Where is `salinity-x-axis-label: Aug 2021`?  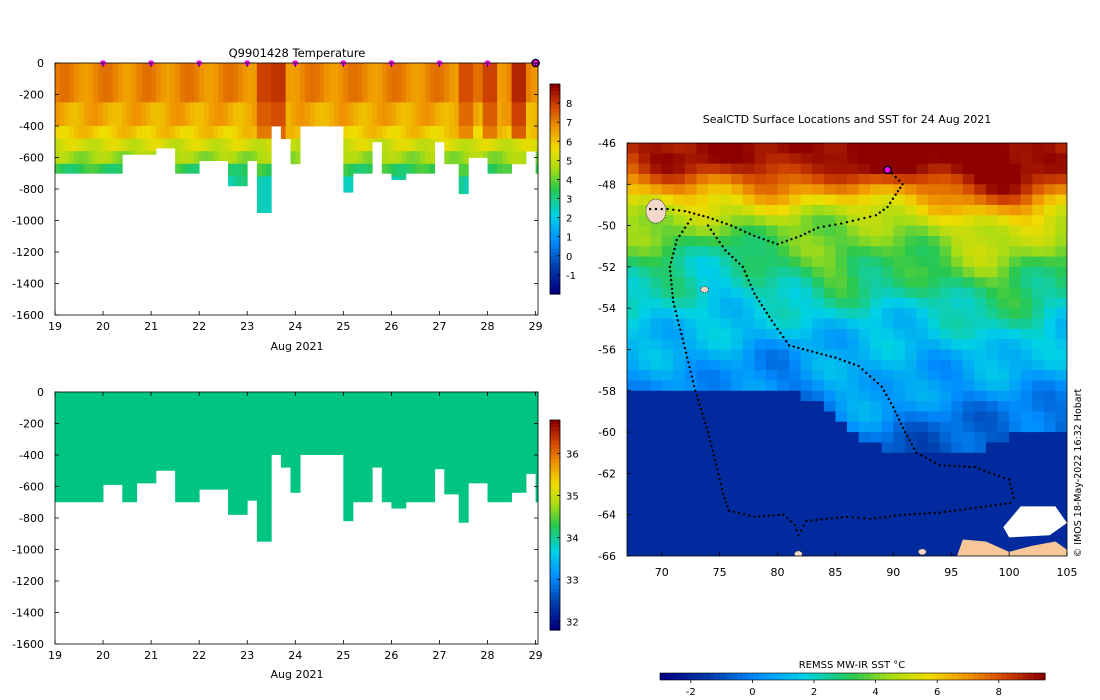 salinity-x-axis-label: Aug 2021 is located at coordinates (297, 674).